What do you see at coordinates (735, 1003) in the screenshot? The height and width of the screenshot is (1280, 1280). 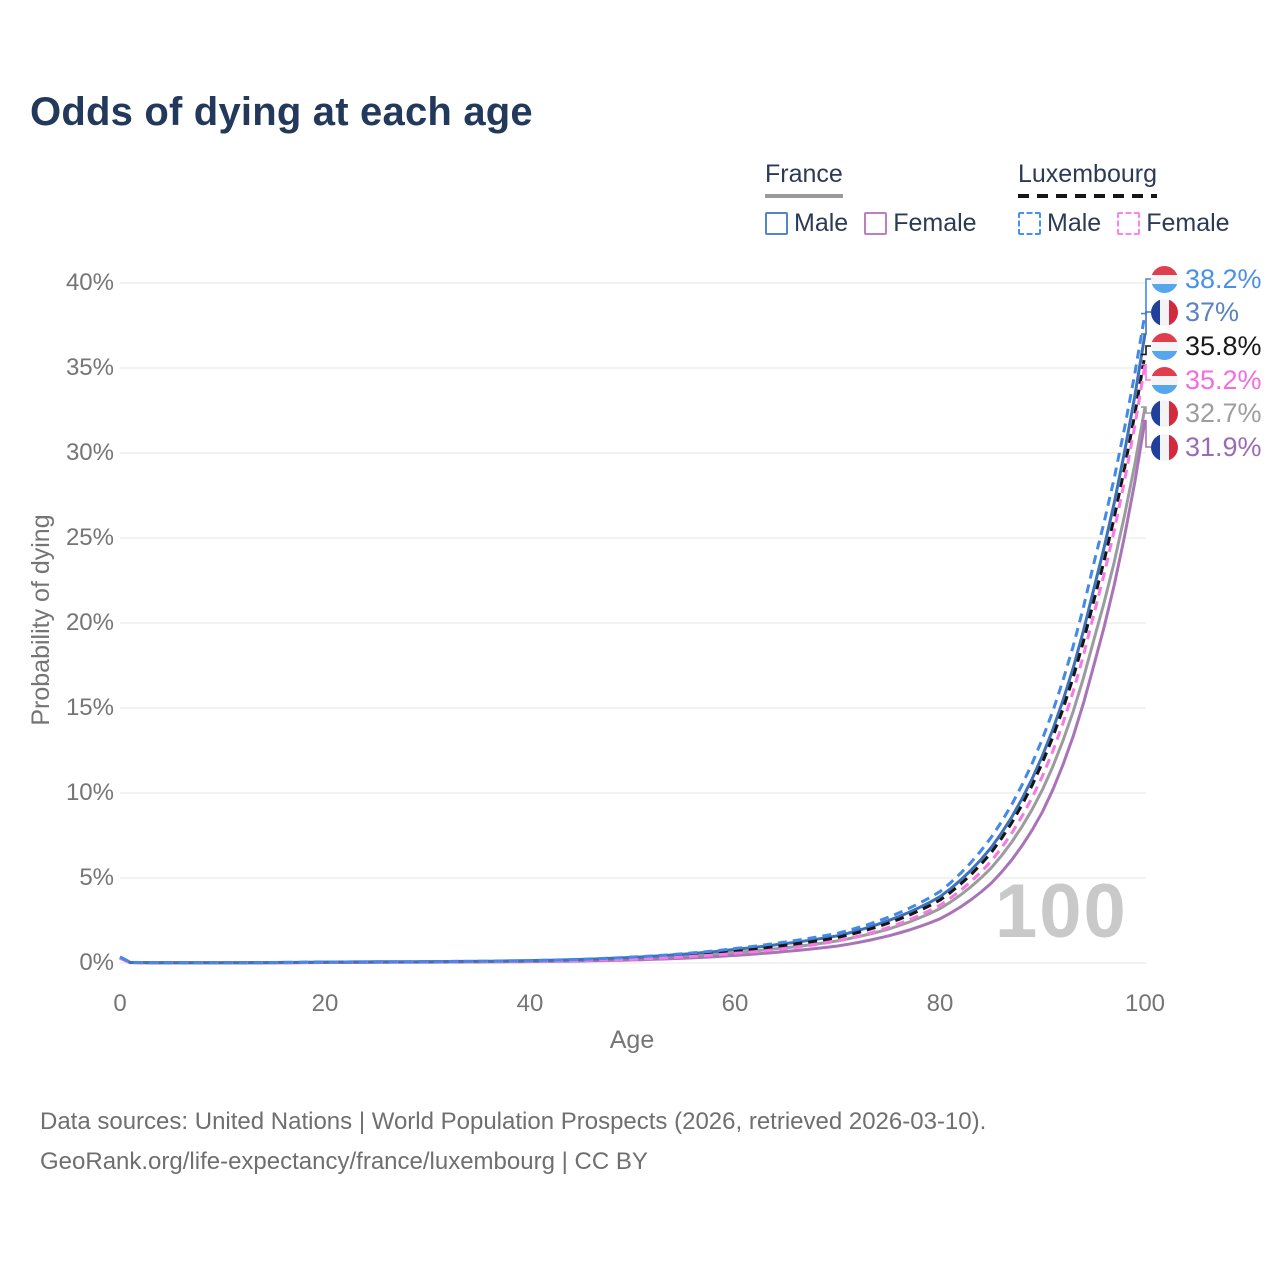 I see `x-tick-label: 60` at bounding box center [735, 1003].